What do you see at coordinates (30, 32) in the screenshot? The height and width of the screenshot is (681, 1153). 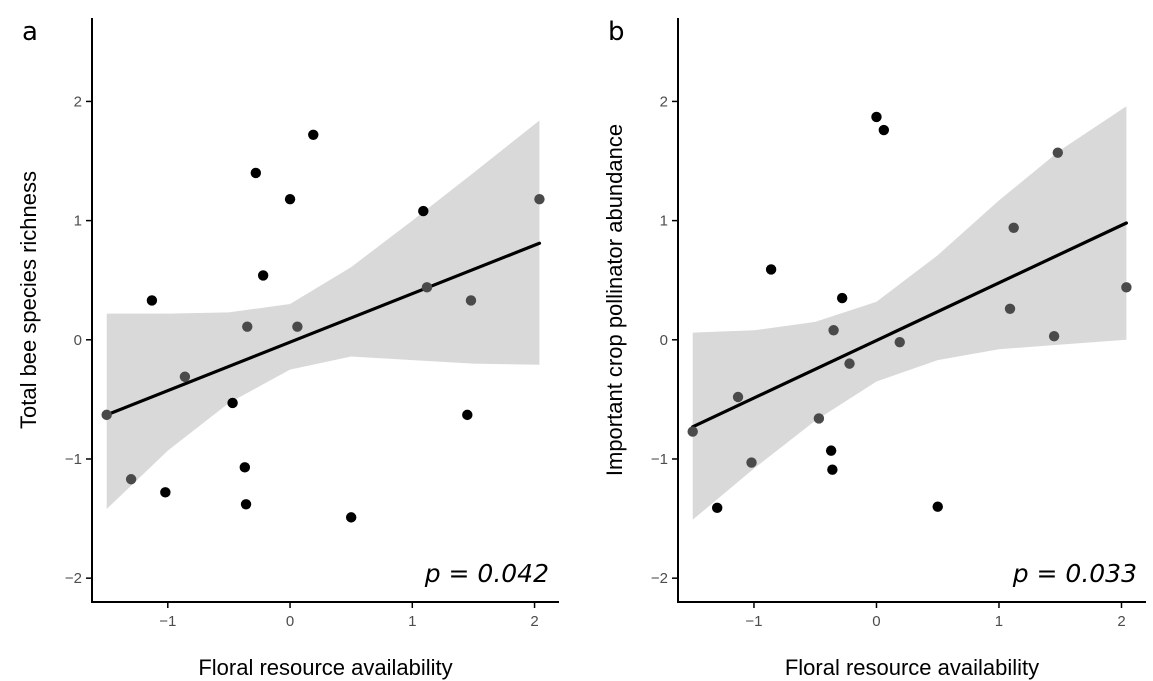 I see `panel-label: a` at bounding box center [30, 32].